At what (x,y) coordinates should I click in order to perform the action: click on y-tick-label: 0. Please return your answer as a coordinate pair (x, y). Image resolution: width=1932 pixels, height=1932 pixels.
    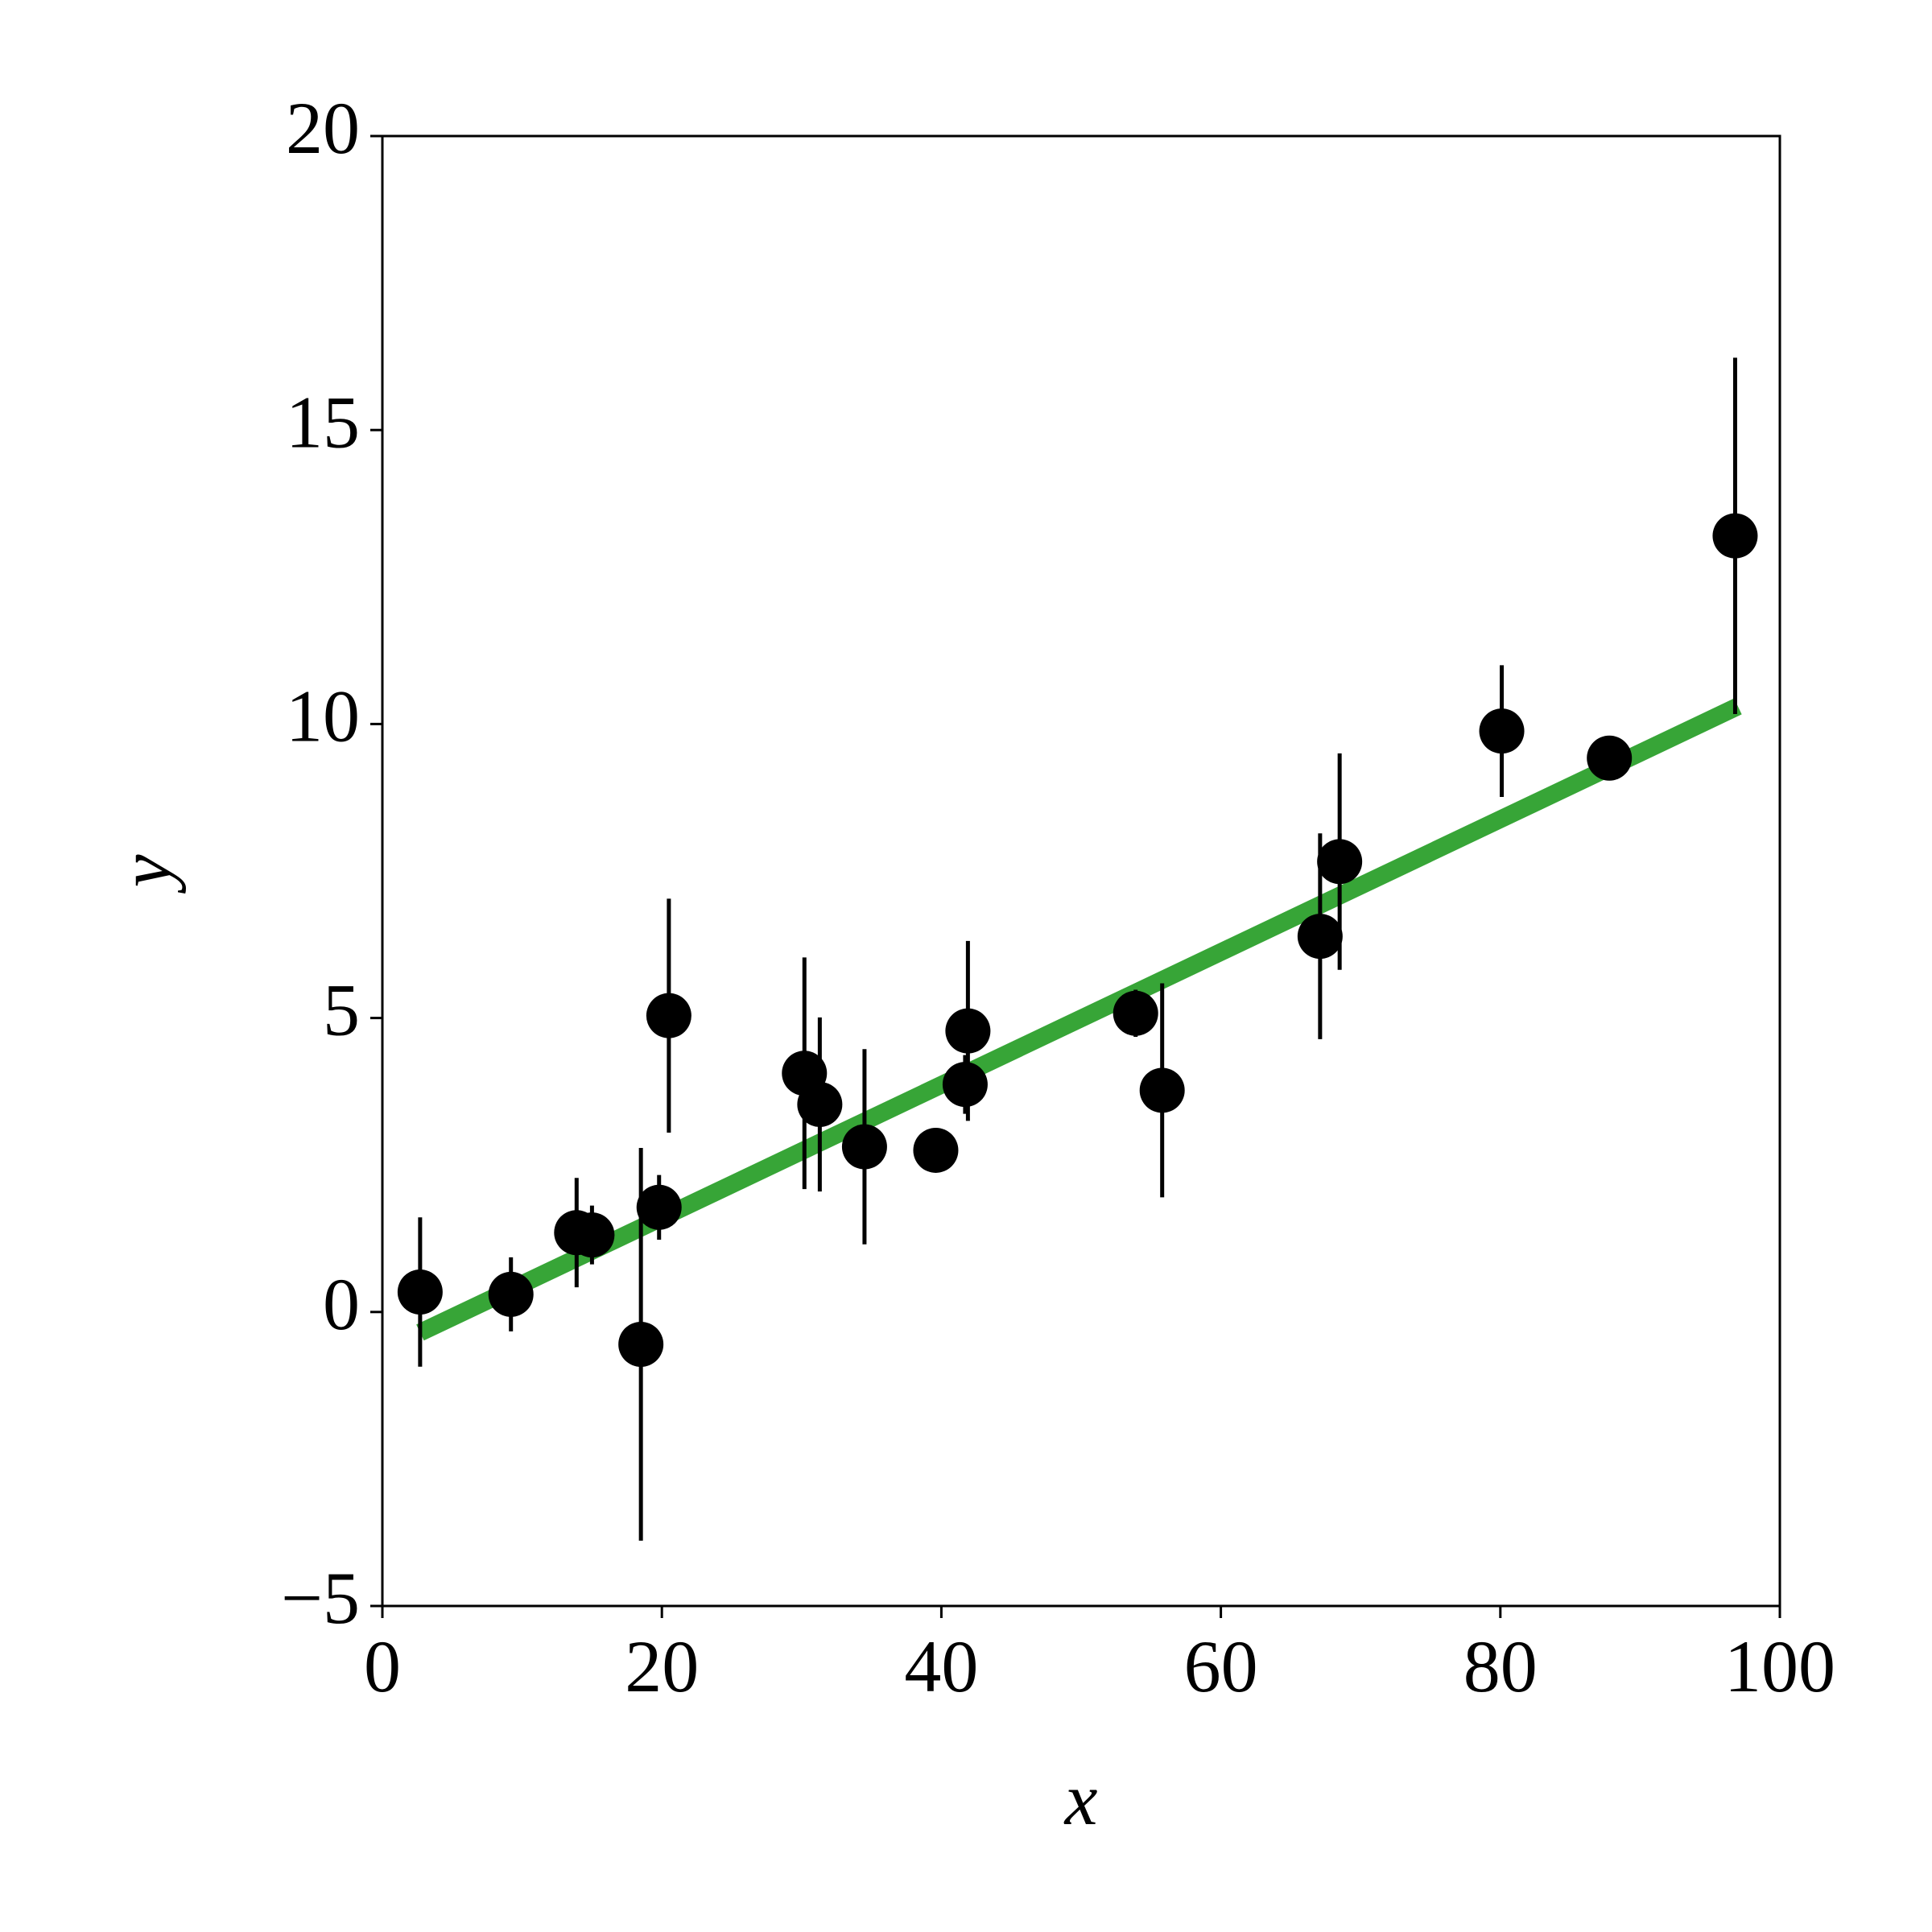
    Looking at the image, I should click on (341, 1304).